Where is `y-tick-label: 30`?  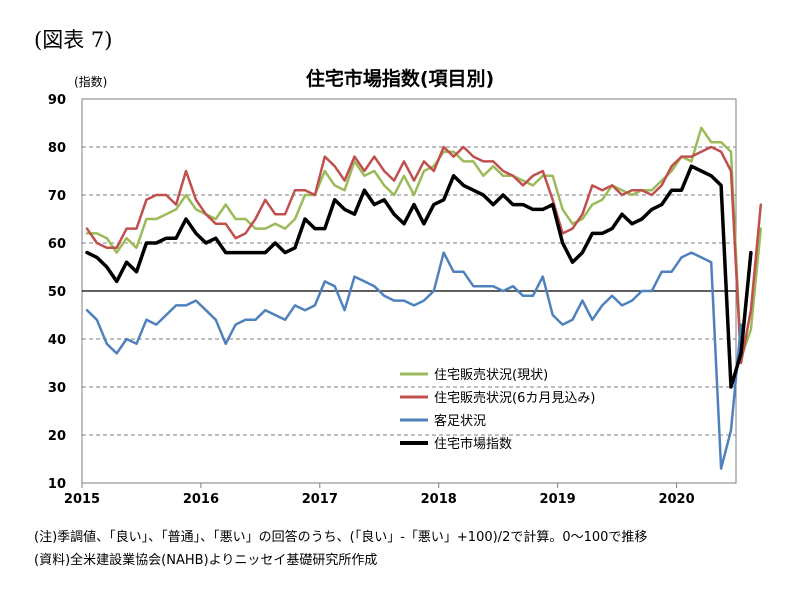 y-tick-label: 30 is located at coordinates (57, 388).